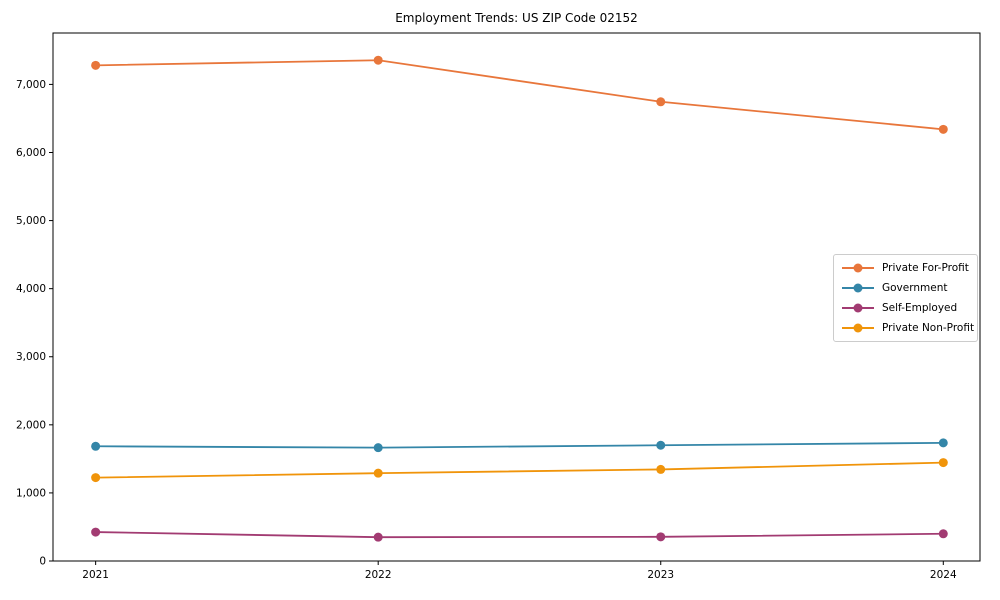 Image resolution: width=1000 pixels, height=600 pixels. What do you see at coordinates (519, 445) in the screenshot?
I see `series-line-government` at bounding box center [519, 445].